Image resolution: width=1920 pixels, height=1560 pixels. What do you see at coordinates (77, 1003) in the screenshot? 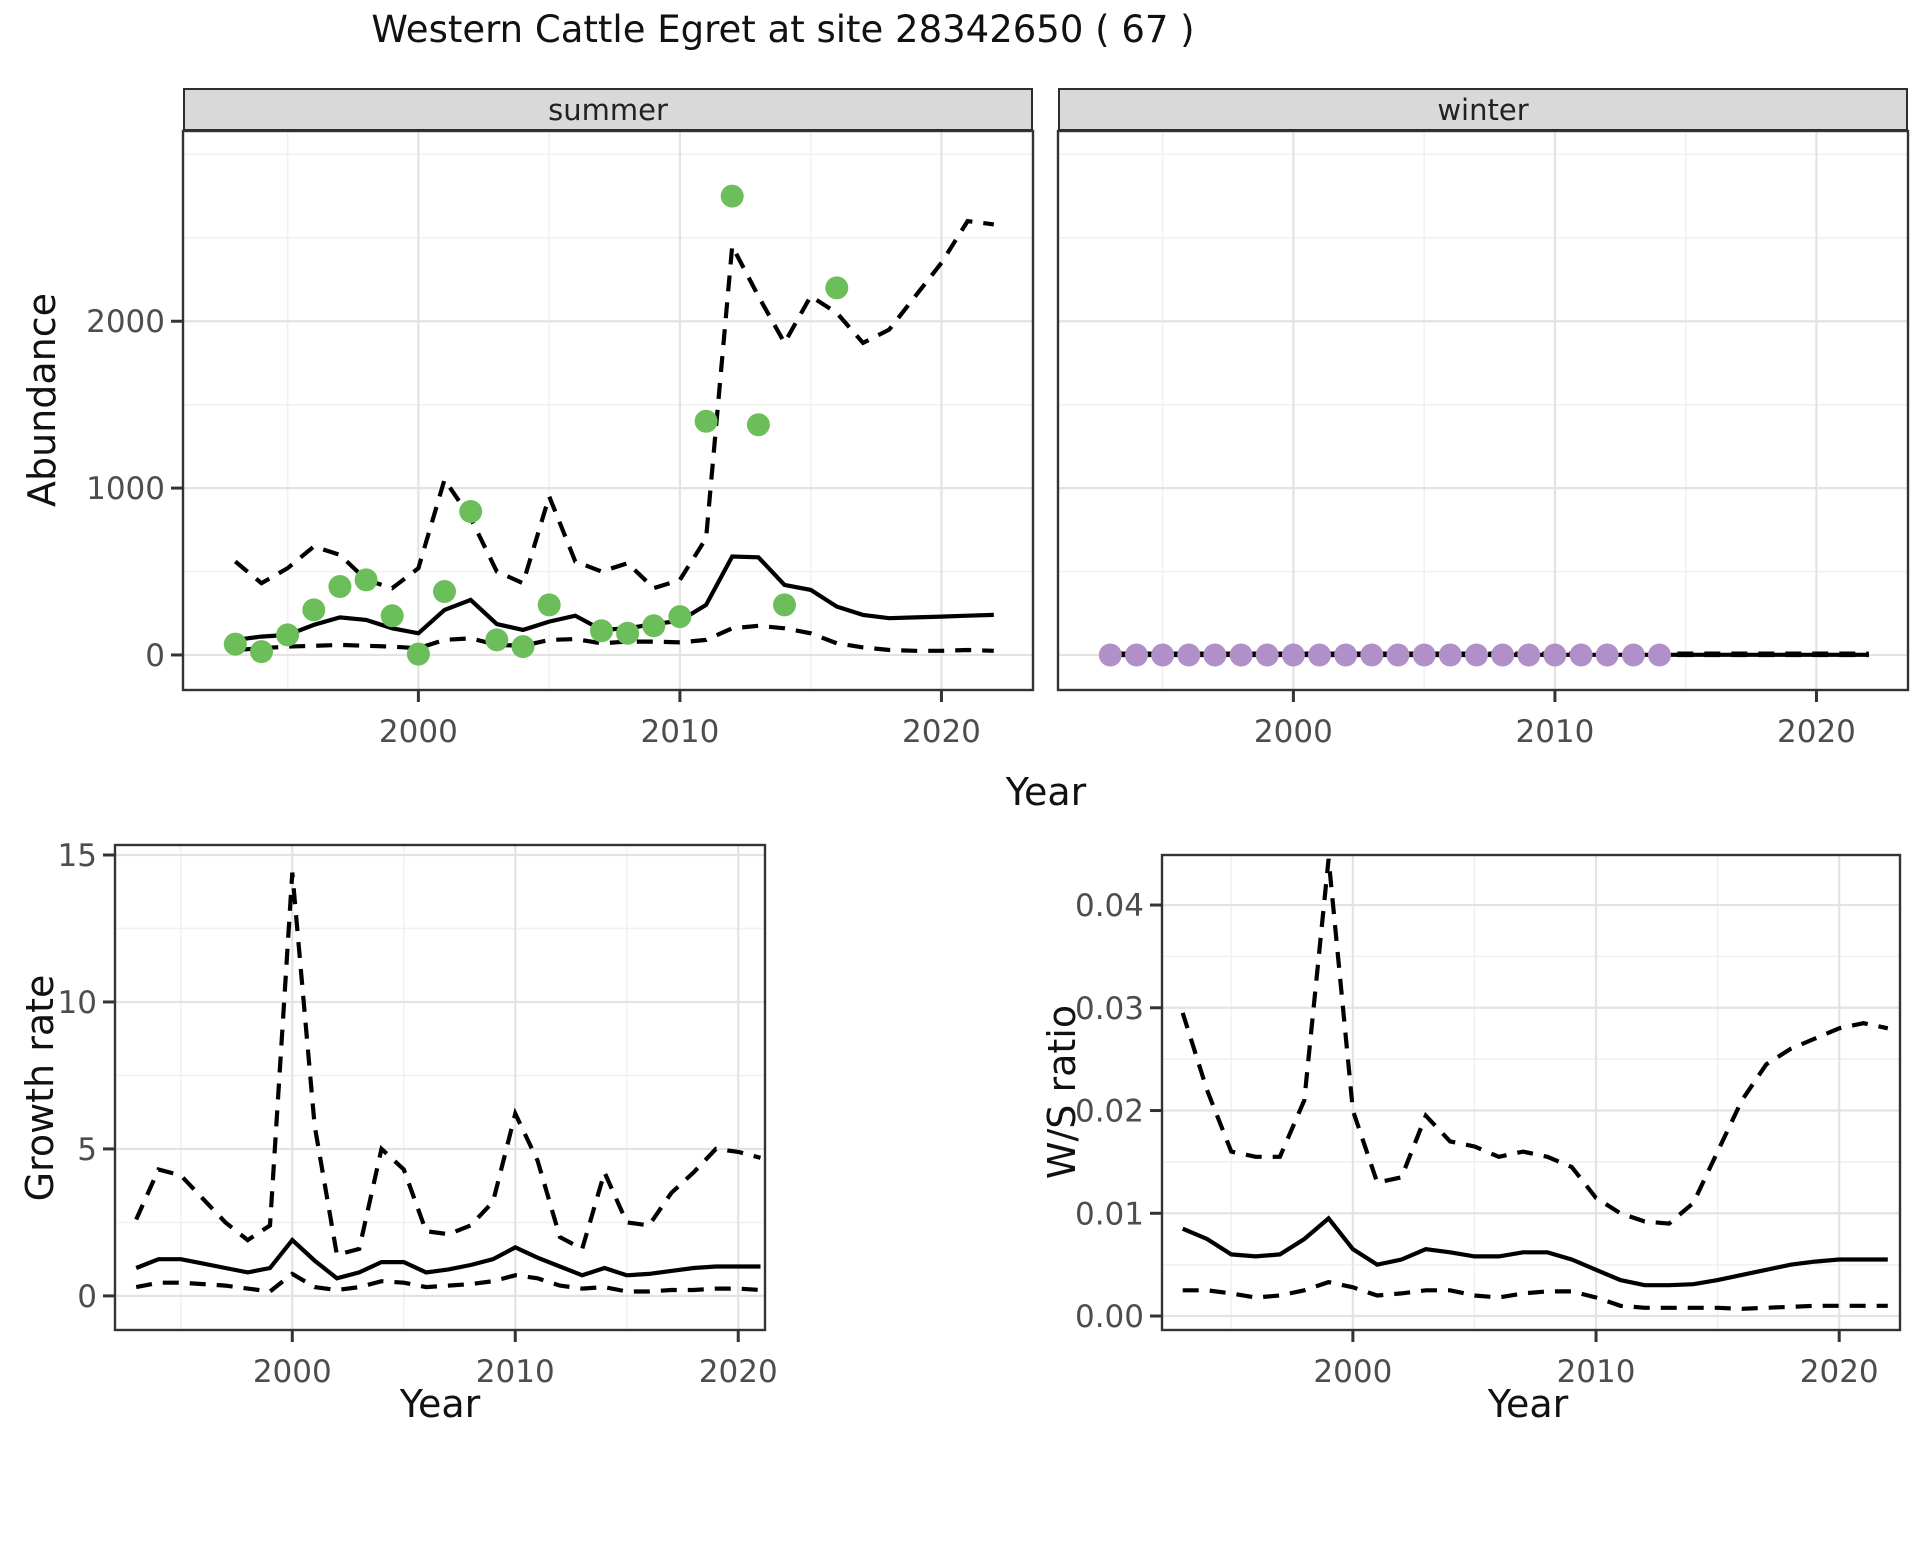
I see `y-tick-label: 10` at bounding box center [77, 1003].